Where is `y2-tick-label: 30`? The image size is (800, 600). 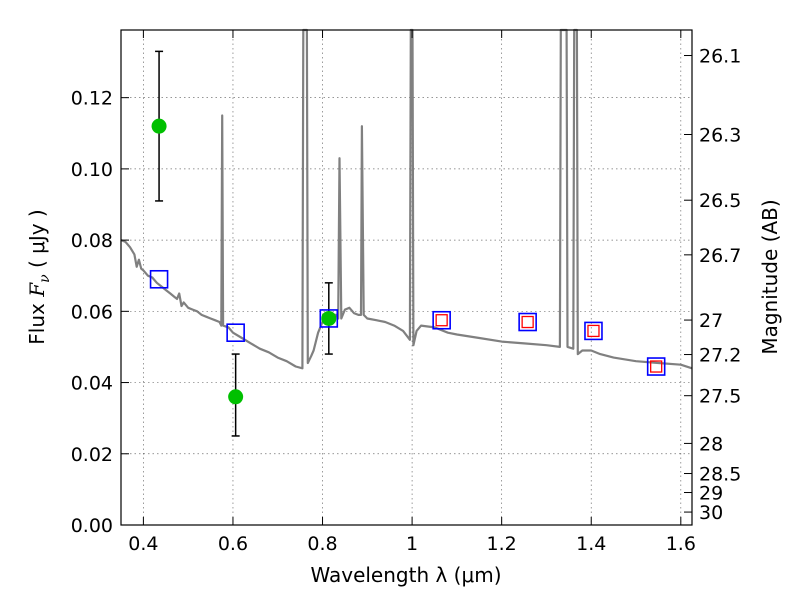
y2-tick-label: 30 is located at coordinates (711, 513).